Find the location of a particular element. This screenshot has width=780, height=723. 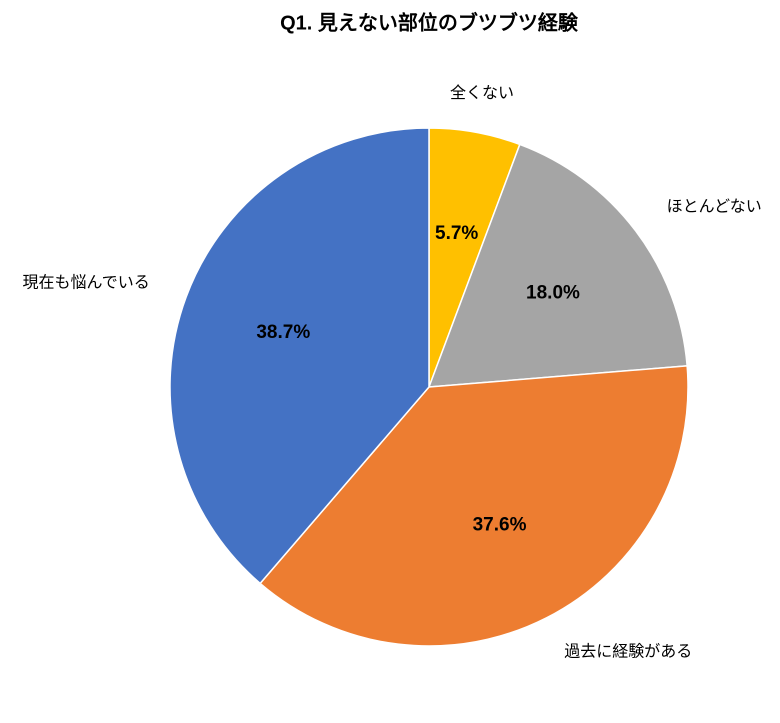

value-label: 18.0% is located at coordinates (553, 292).